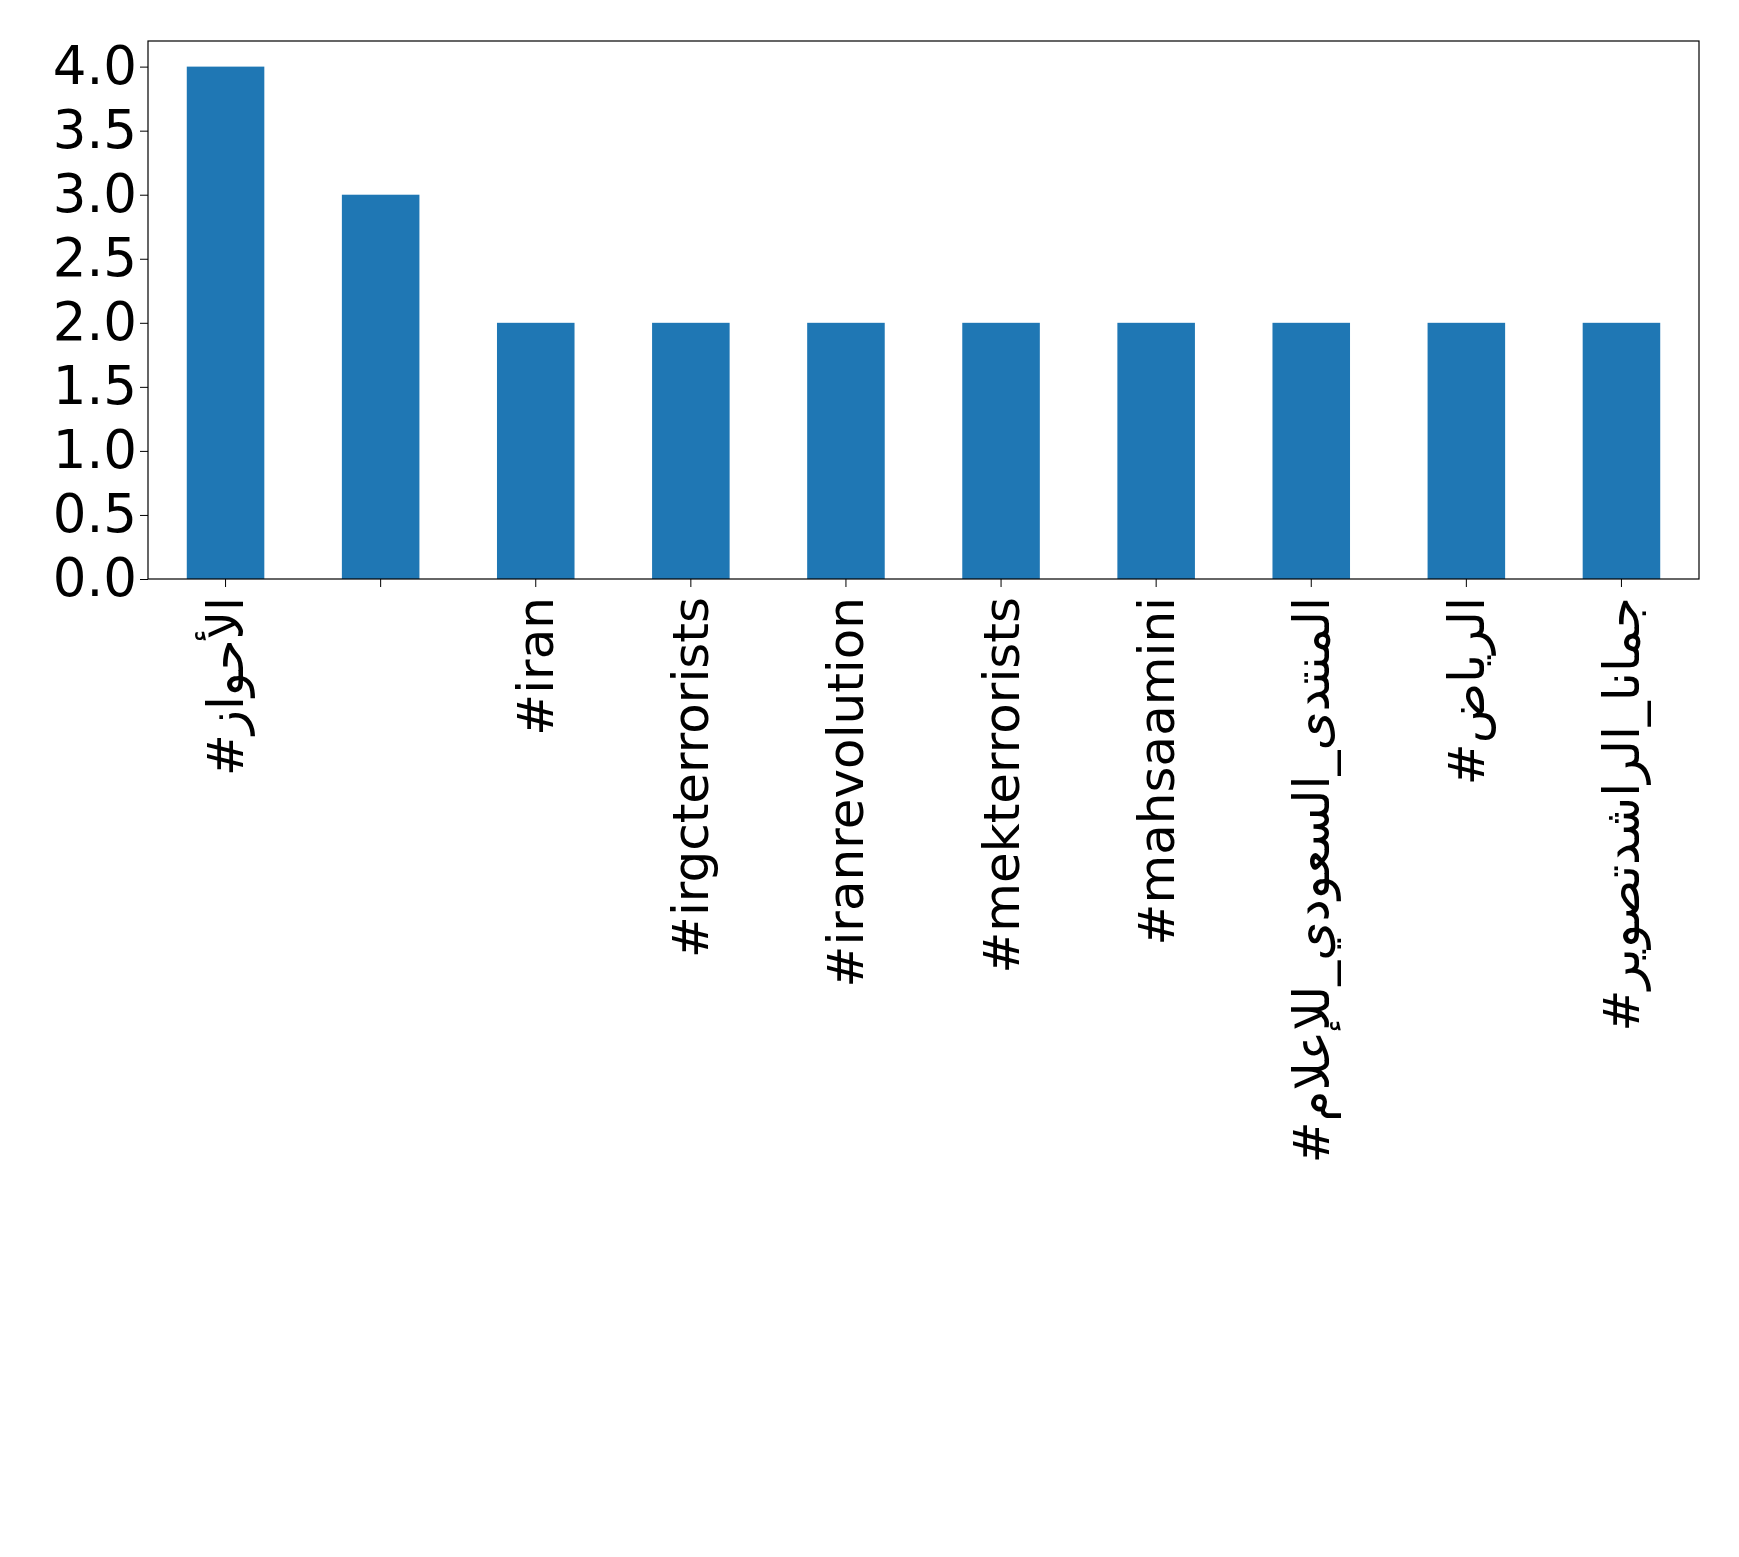  Describe the element at coordinates (94, 322) in the screenshot. I see `y-tick-label: 2.0` at that location.